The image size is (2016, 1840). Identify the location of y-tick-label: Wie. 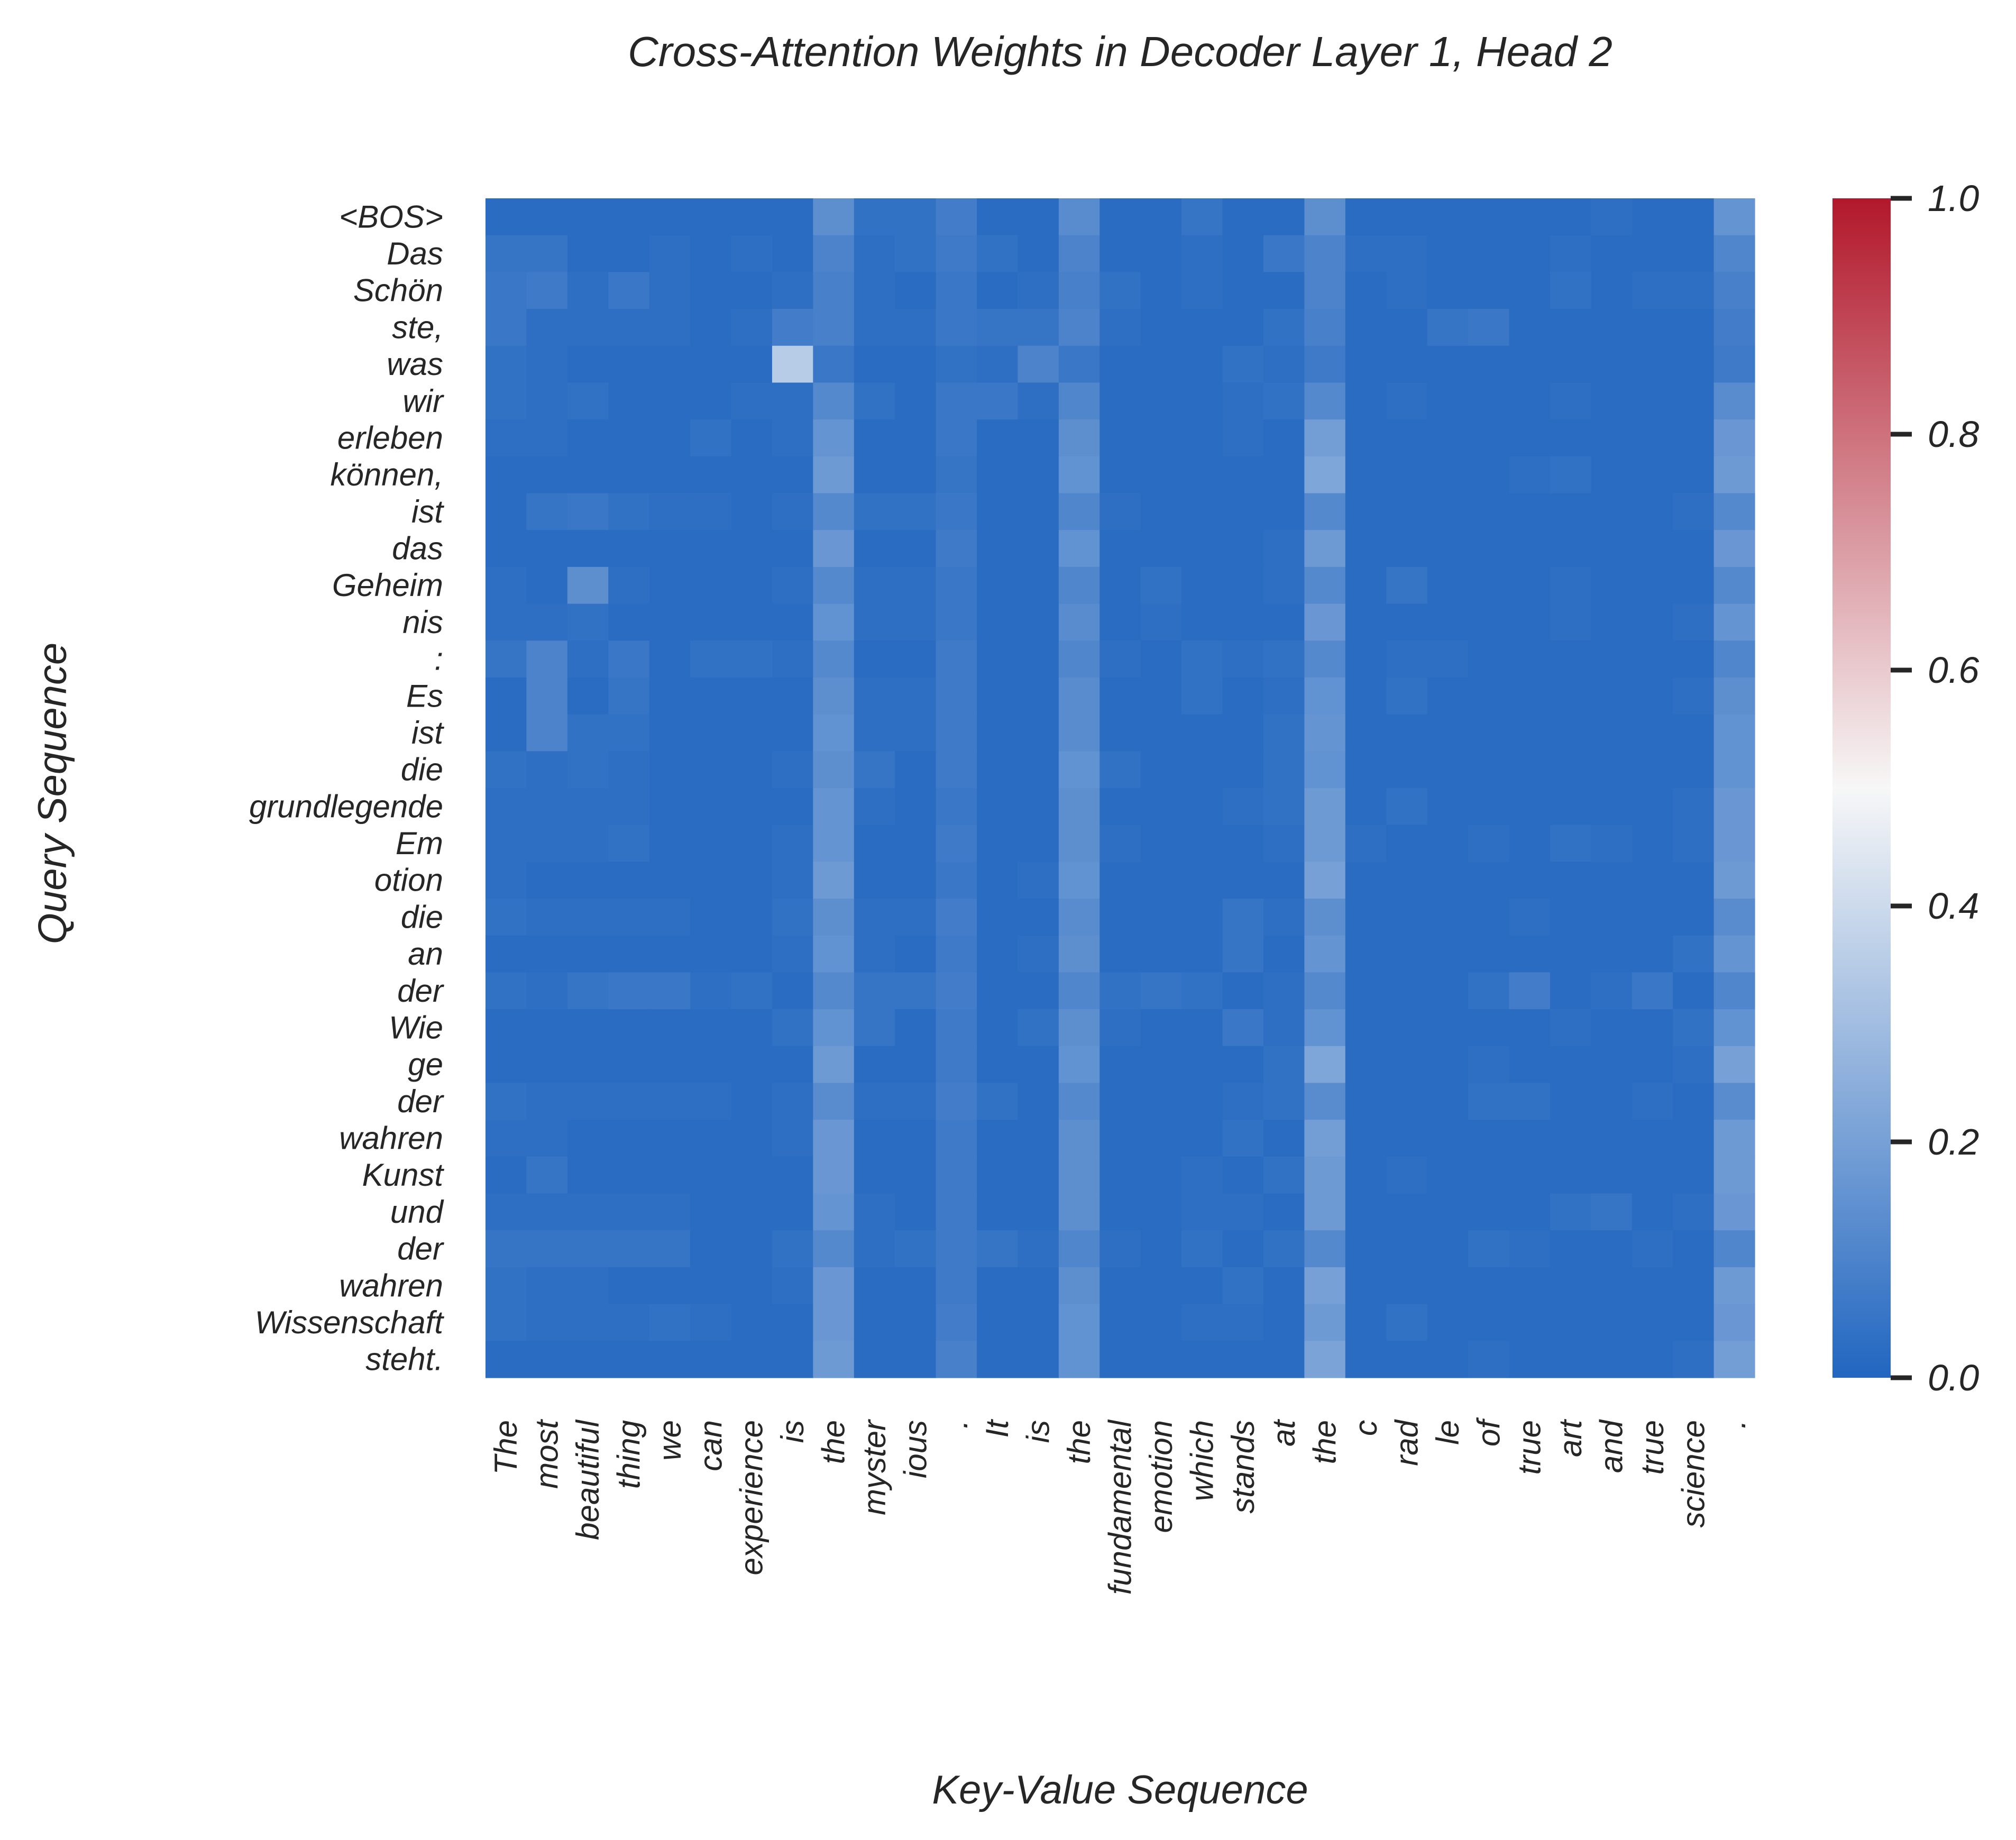
(416, 1027).